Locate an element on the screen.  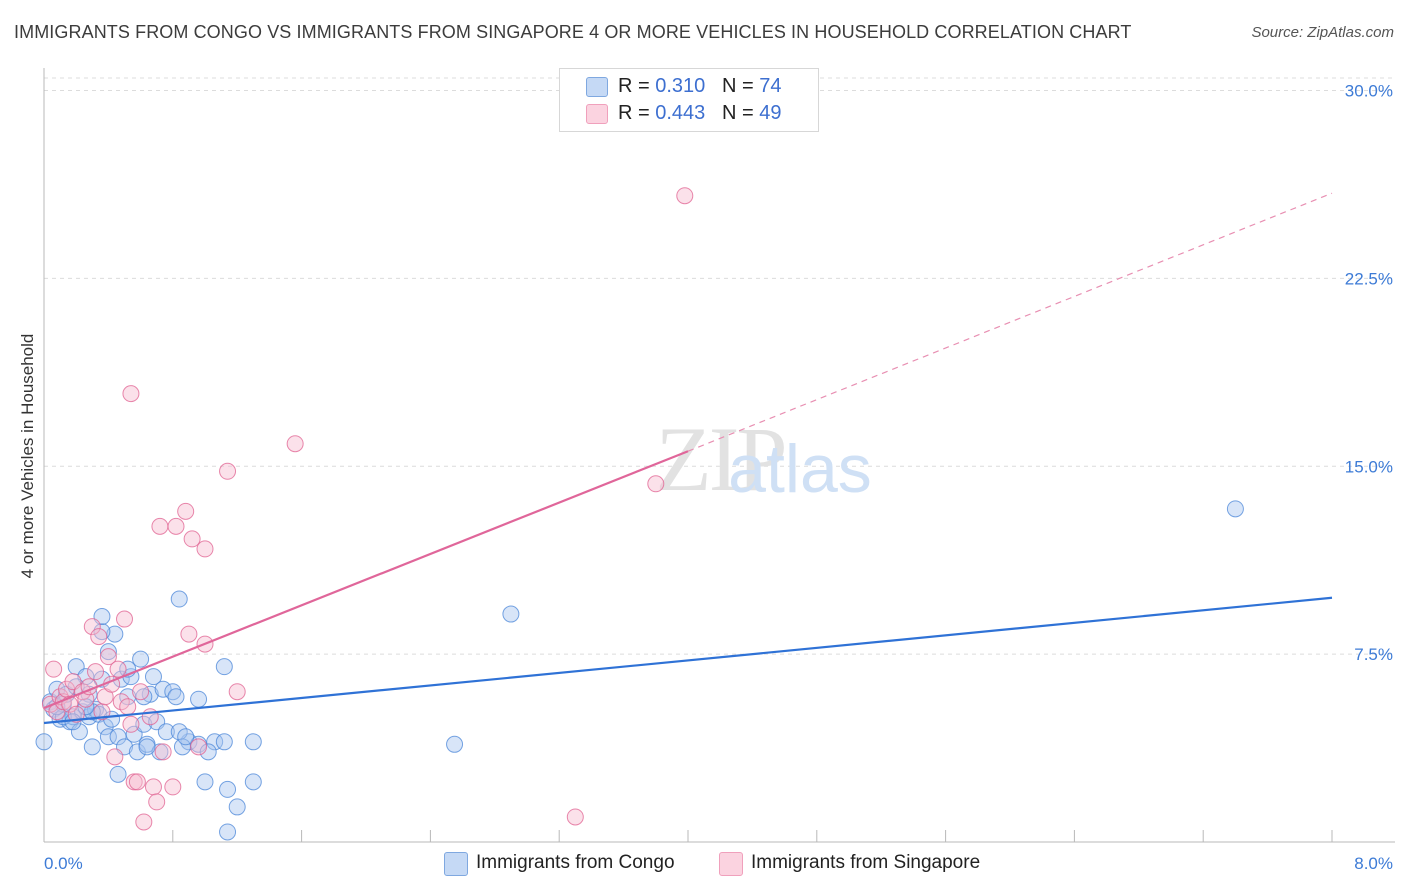
watermark-atlas: atlas is located at coordinates (800, 469).